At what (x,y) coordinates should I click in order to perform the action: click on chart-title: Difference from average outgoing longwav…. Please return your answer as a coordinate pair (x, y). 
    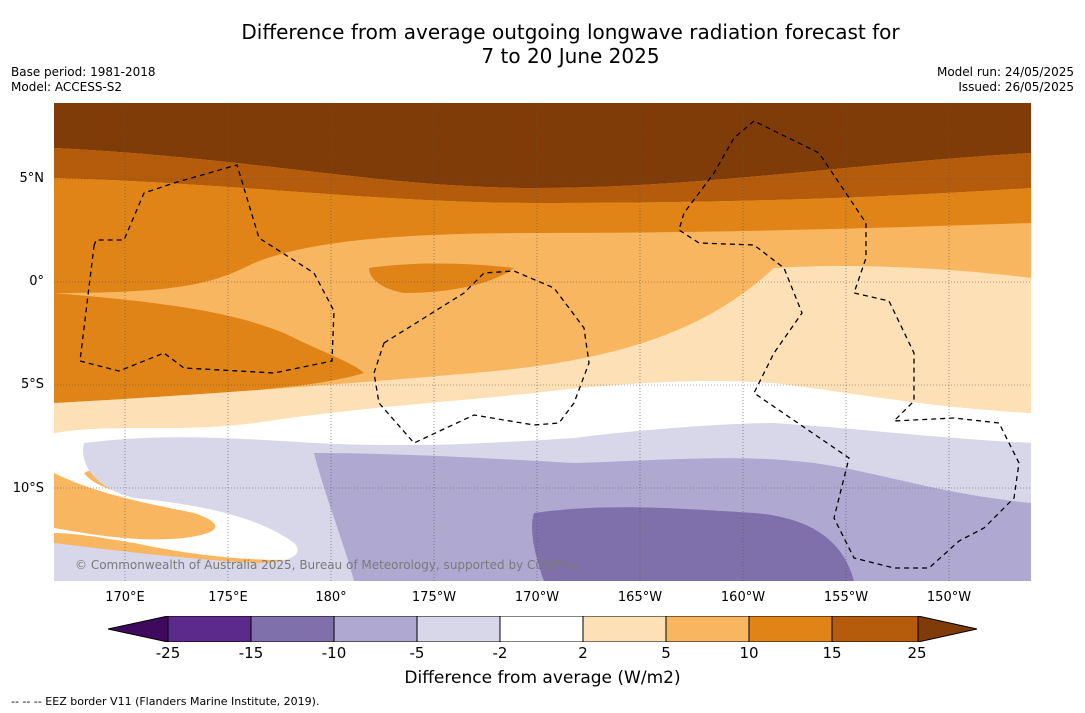
    Looking at the image, I should click on (542, 44).